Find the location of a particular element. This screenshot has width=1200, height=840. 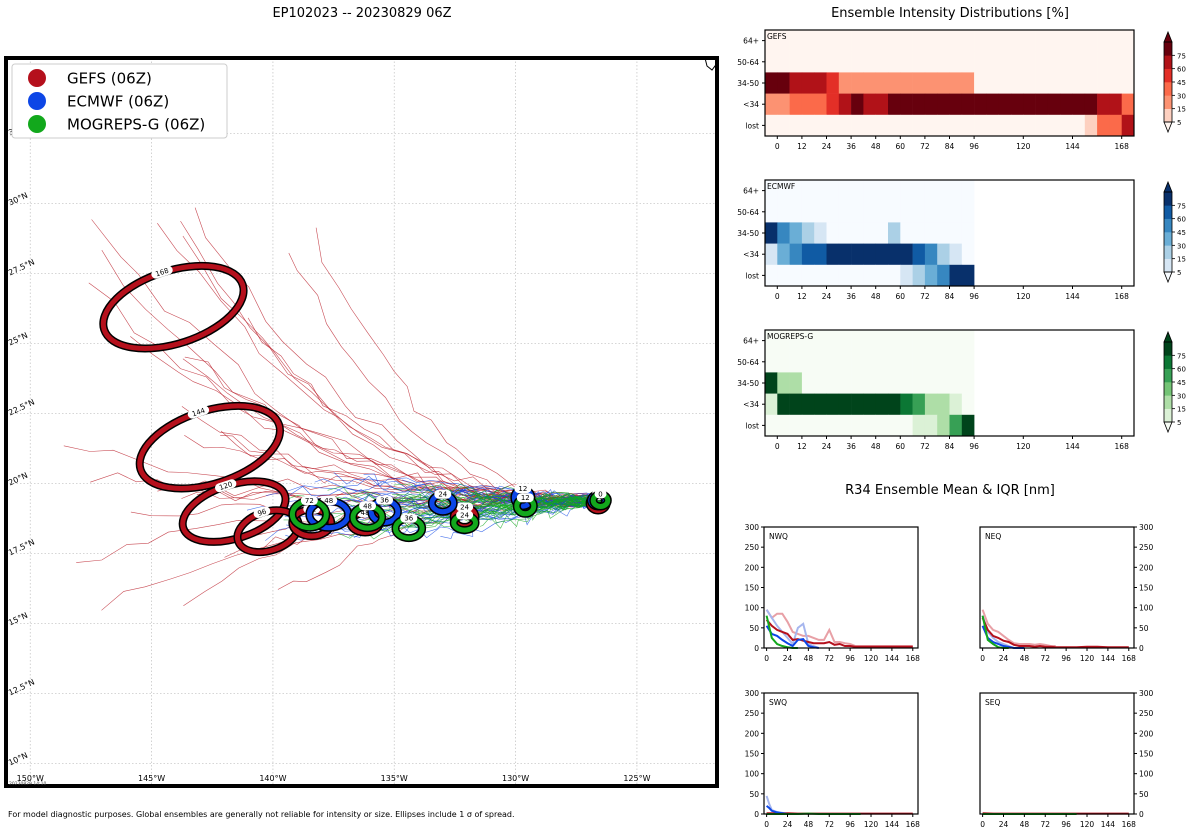

lon-tick-label: 150°W is located at coordinates (30, 778).